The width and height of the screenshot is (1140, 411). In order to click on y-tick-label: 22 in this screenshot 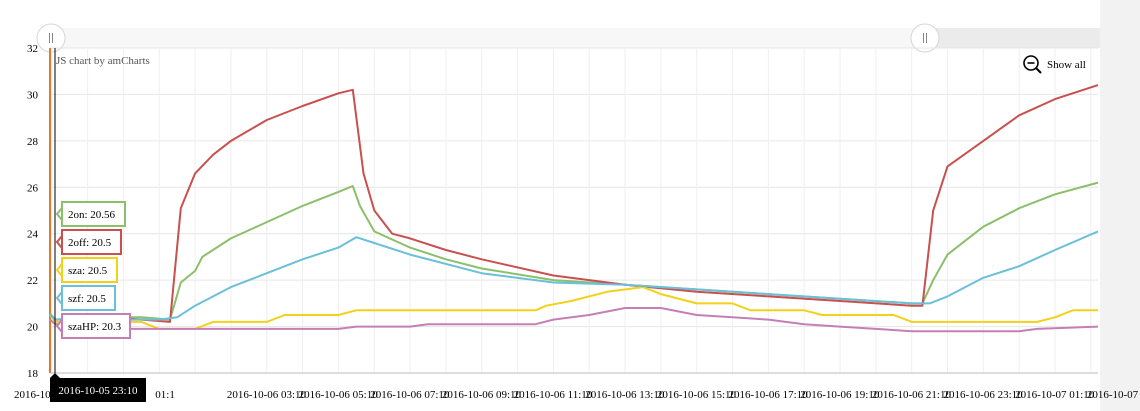, I will do `click(32, 281)`.